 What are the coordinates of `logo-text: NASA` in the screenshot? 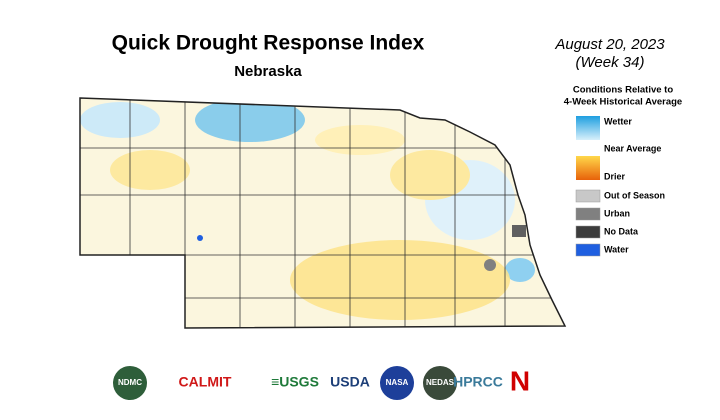 It's located at (397, 382).